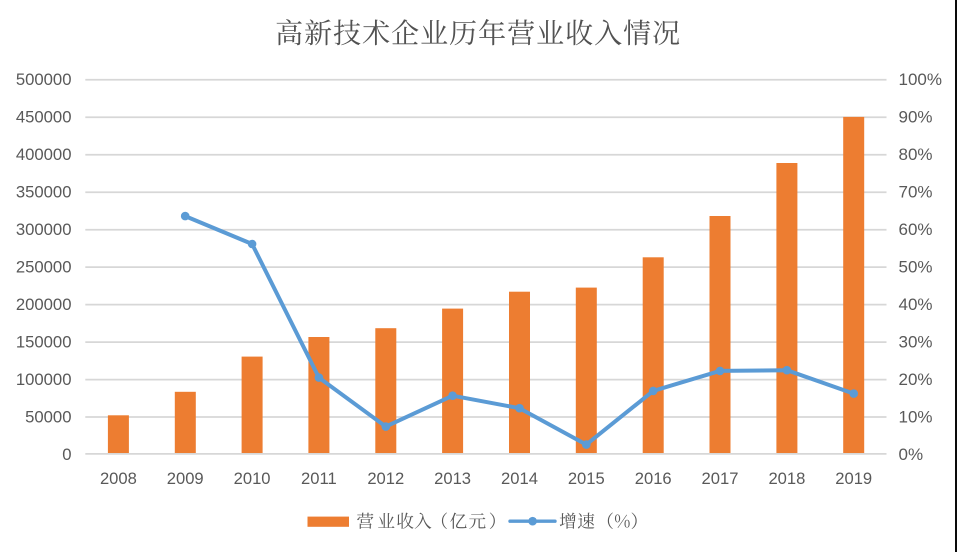 The height and width of the screenshot is (552, 957). I want to click on svg-text: 2009, so click(185, 478).